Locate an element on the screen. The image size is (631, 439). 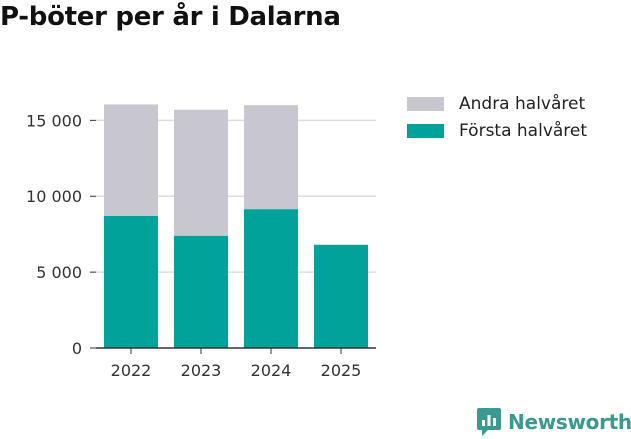
y-tick-label: 5 000 is located at coordinates (59, 272).